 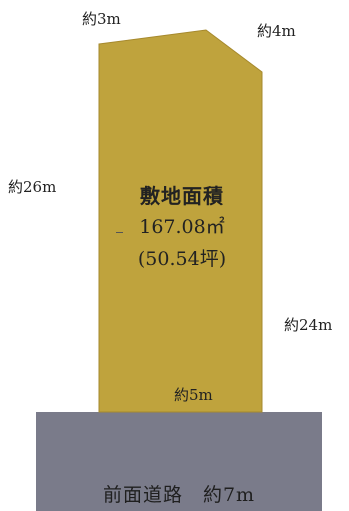 What do you see at coordinates (182, 227) in the screenshot?
I see `lot-area-square-meters: 167.08㎡` at bounding box center [182, 227].